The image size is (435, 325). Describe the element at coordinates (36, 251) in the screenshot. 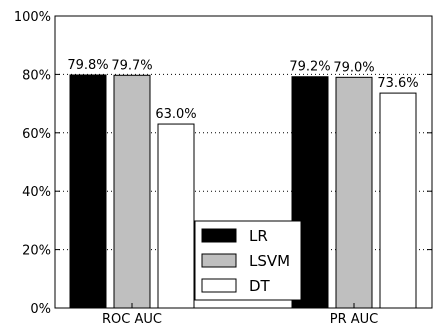

I see `y-tick-label-20pct: 20%` at that location.